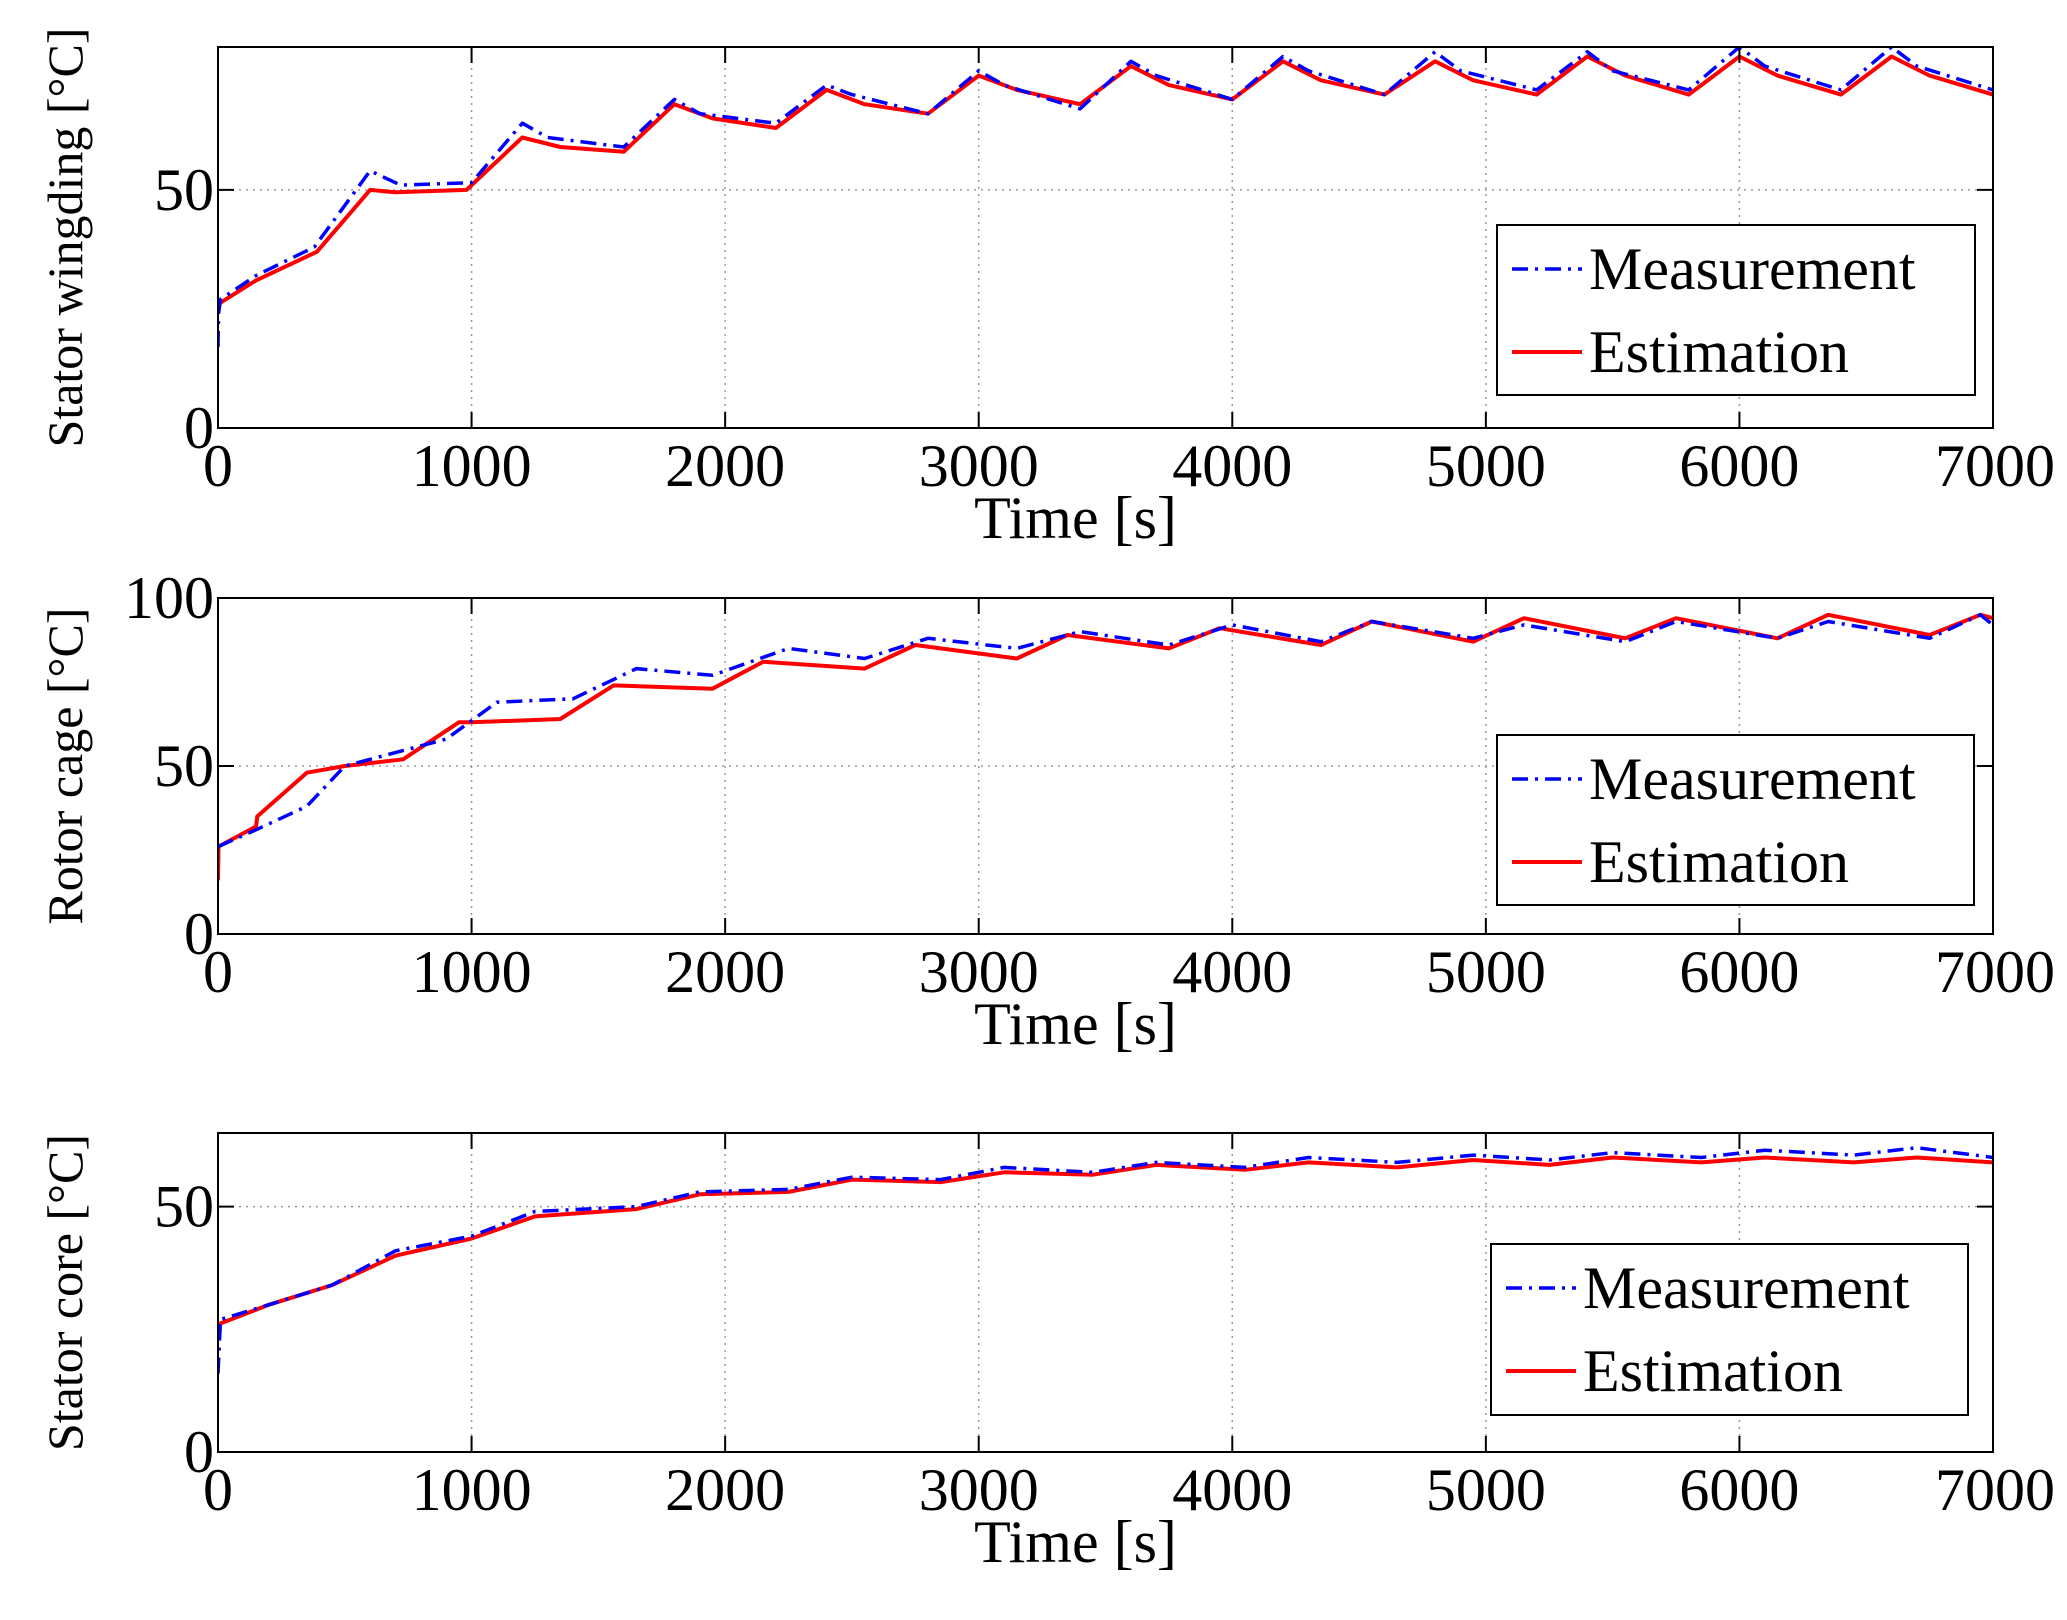 The width and height of the screenshot is (2067, 1620). I want to click on y-axis-label: Stator core [°C], so click(65, 1292).